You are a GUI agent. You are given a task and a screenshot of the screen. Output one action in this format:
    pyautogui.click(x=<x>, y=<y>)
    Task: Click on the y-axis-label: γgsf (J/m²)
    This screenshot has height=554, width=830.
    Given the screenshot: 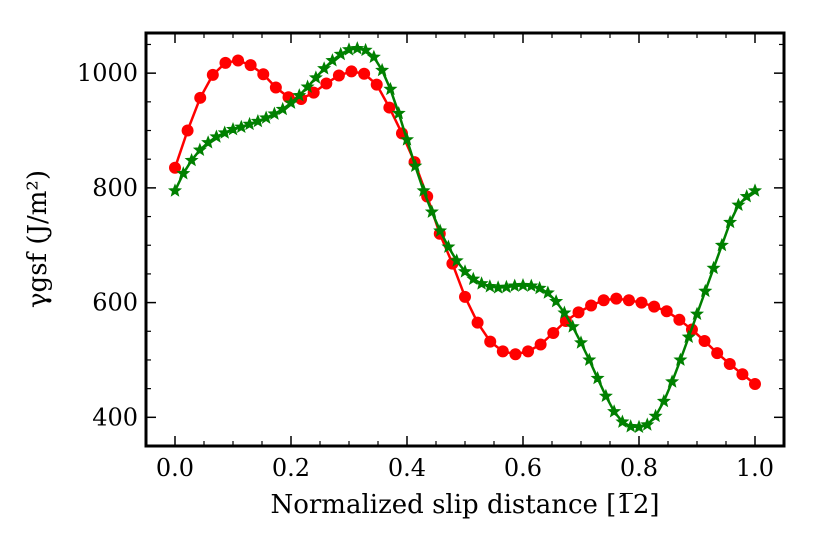 What is the action you would take?
    pyautogui.click(x=38, y=239)
    